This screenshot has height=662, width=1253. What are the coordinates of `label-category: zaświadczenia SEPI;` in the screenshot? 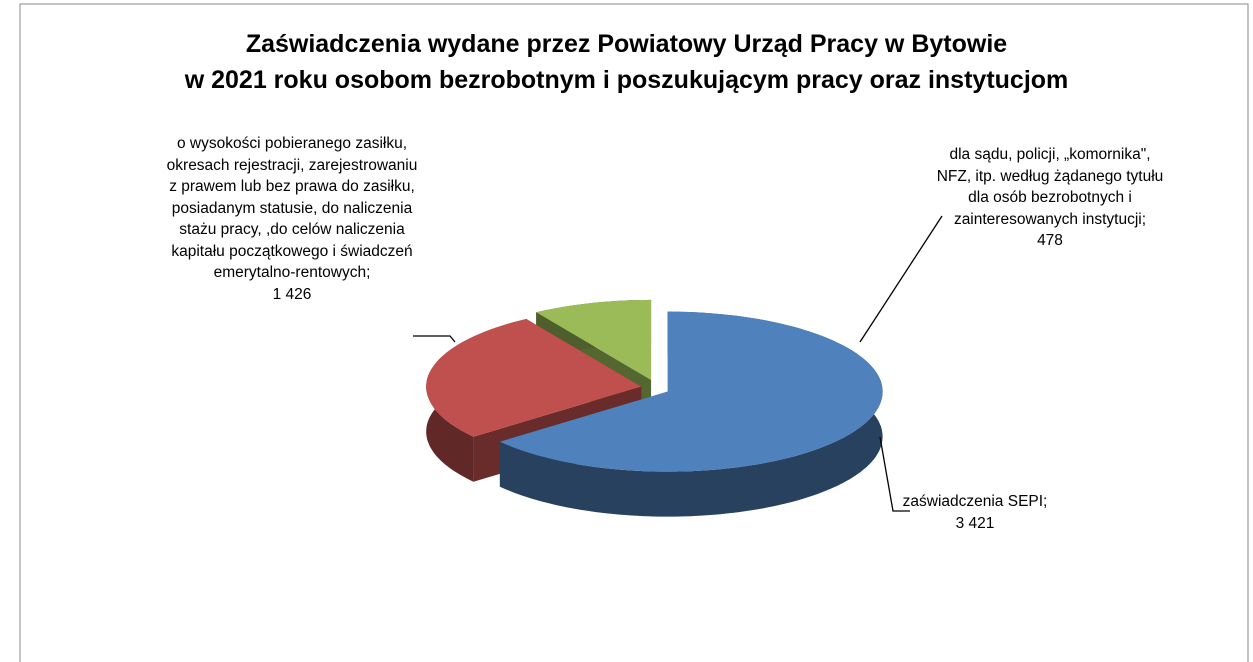 It's located at (975, 501).